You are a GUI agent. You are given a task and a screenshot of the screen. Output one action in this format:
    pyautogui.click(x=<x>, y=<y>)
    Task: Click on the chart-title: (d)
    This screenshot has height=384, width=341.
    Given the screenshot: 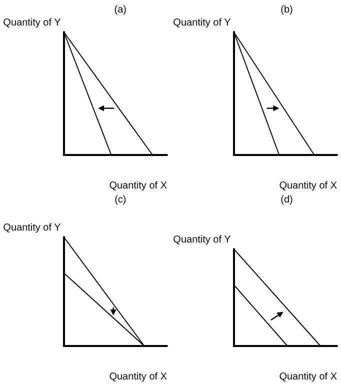 What is the action you would take?
    pyautogui.click(x=286, y=200)
    